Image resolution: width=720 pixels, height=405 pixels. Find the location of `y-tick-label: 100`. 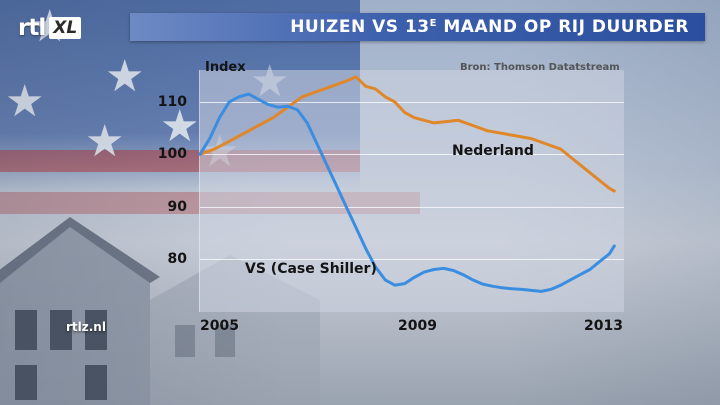

y-tick-label: 100 is located at coordinates (172, 154).